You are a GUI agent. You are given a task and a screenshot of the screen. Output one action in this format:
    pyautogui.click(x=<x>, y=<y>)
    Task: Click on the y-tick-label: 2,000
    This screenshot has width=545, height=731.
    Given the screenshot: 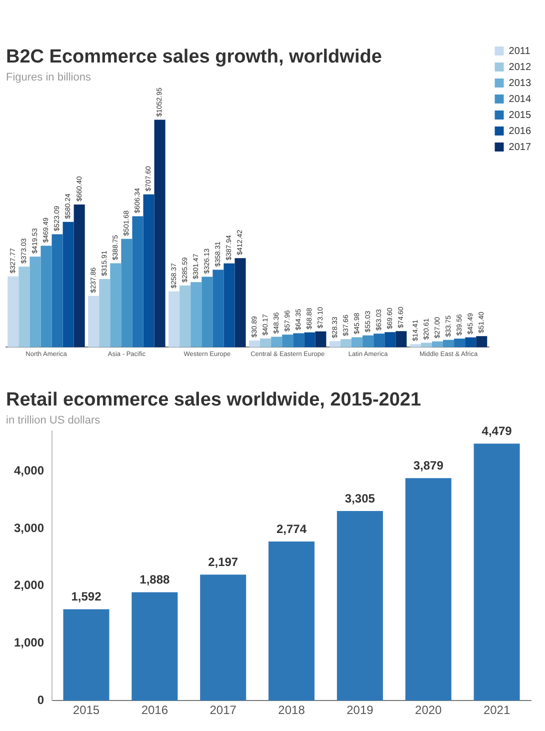 What is the action you would take?
    pyautogui.click(x=29, y=585)
    